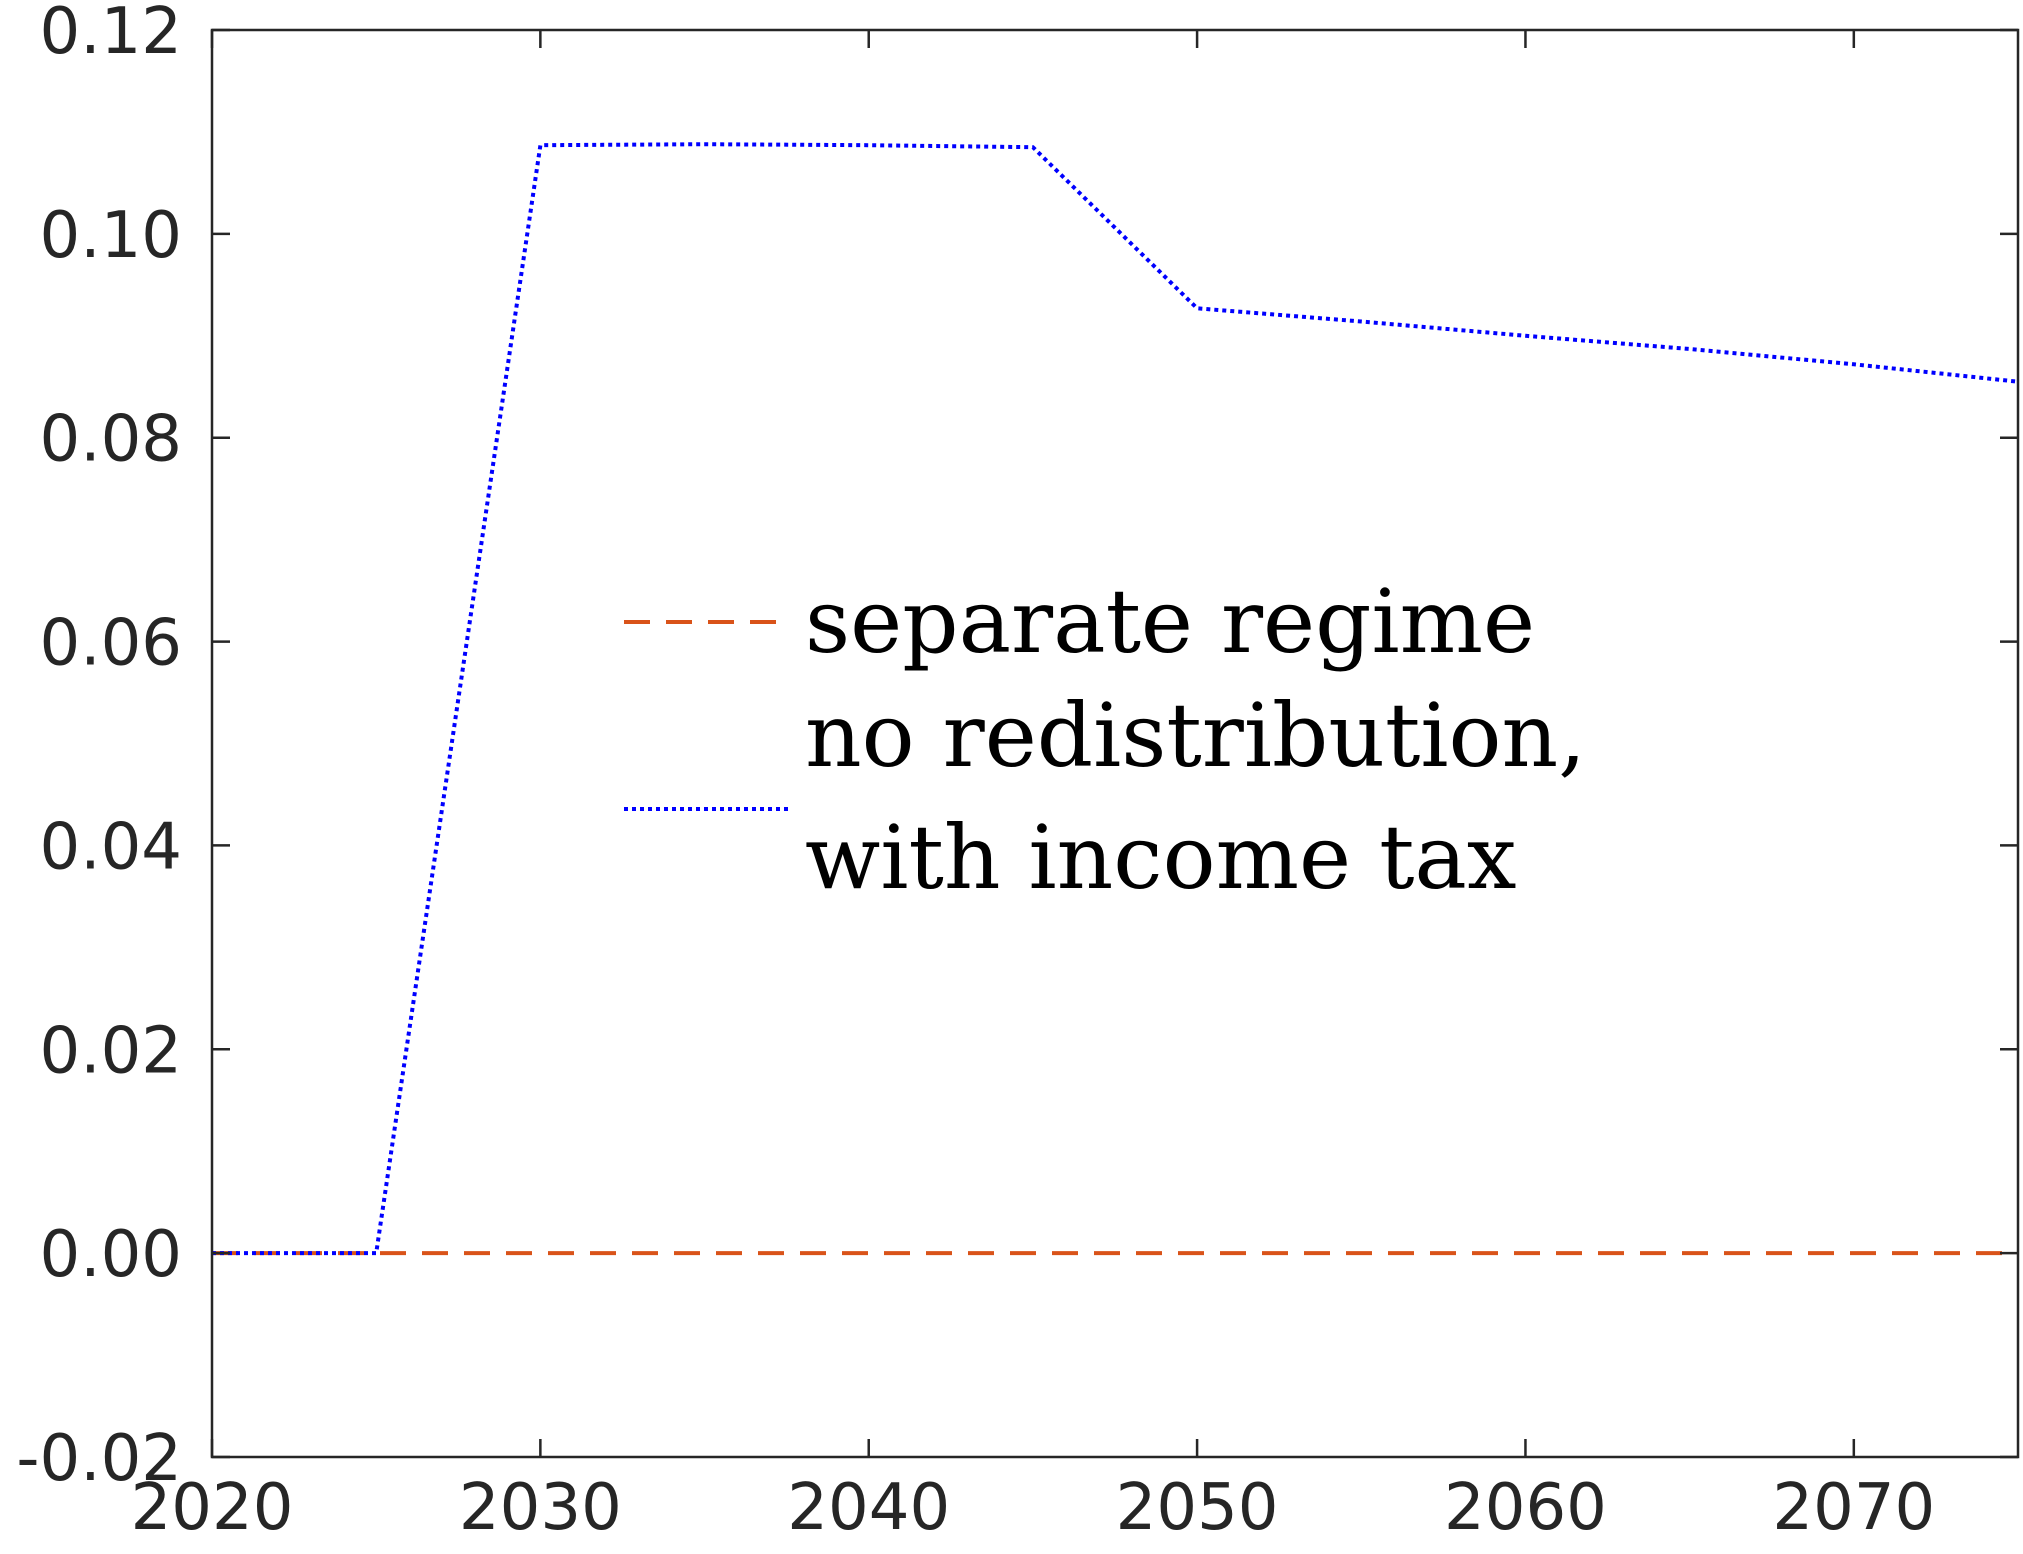  I want to click on legend-label-no-redistribution-line2: with income tax, so click(1161, 857).